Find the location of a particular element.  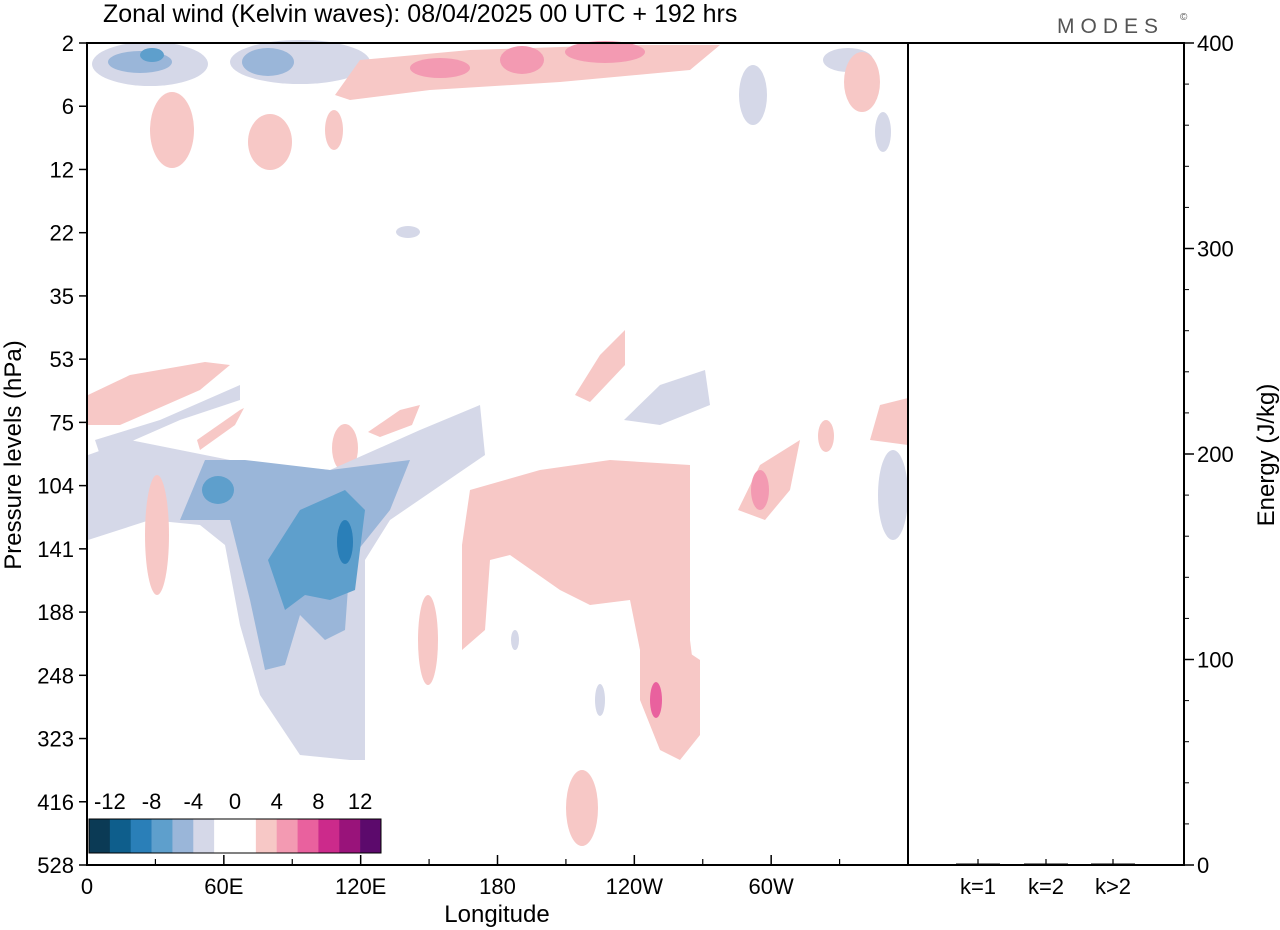

y-tick-label: 12 is located at coordinates (62, 169).